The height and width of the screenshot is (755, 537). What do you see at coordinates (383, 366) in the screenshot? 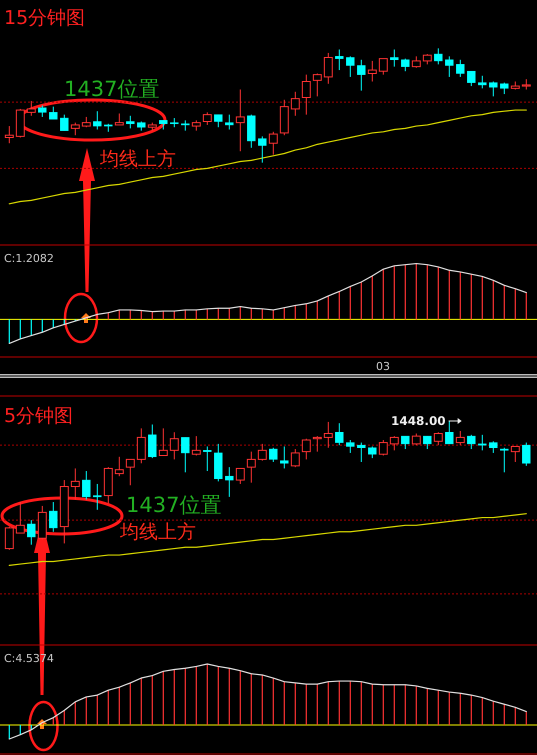
I see `text: 03` at bounding box center [383, 366].